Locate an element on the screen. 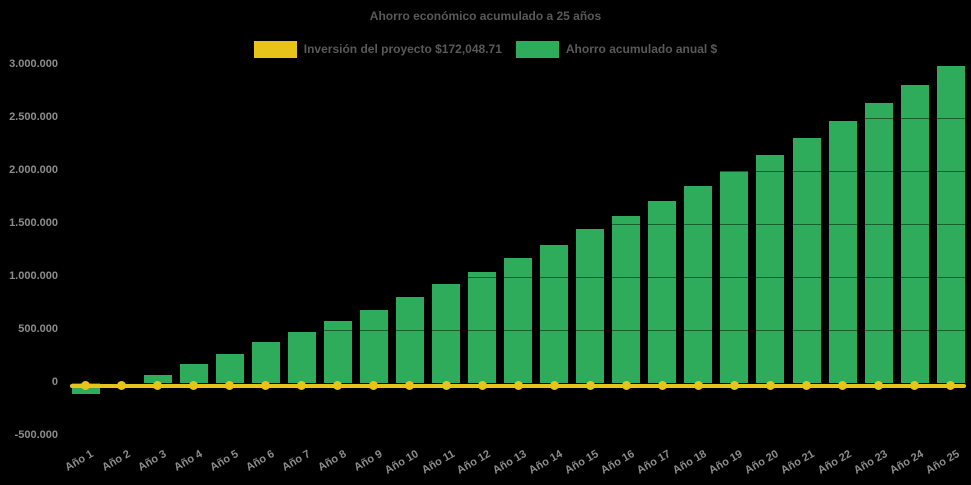 The height and width of the screenshot is (485, 971). legend-item-investment: Inversión del proyecto $172,048.71 is located at coordinates (377, 49).